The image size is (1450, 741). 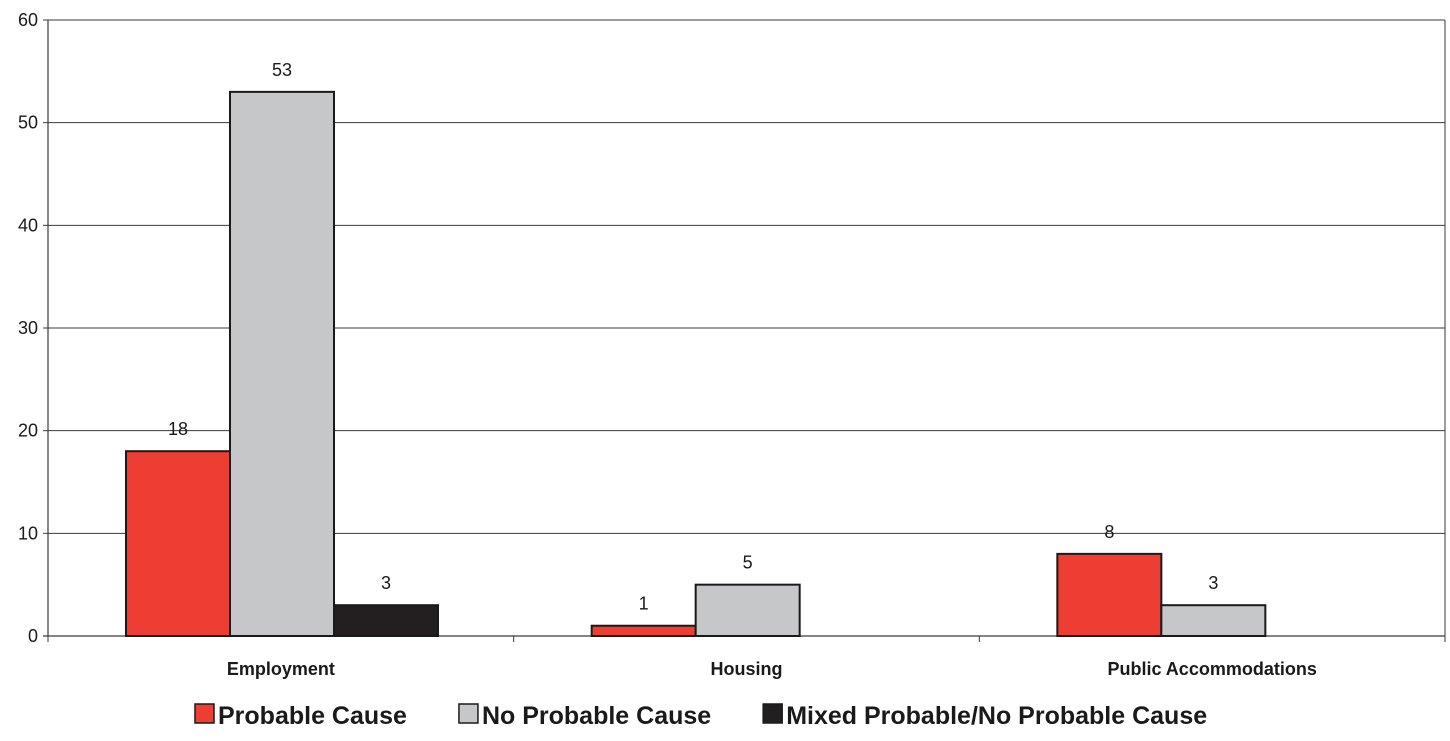 I want to click on y-tick-label: 20, so click(x=28, y=431).